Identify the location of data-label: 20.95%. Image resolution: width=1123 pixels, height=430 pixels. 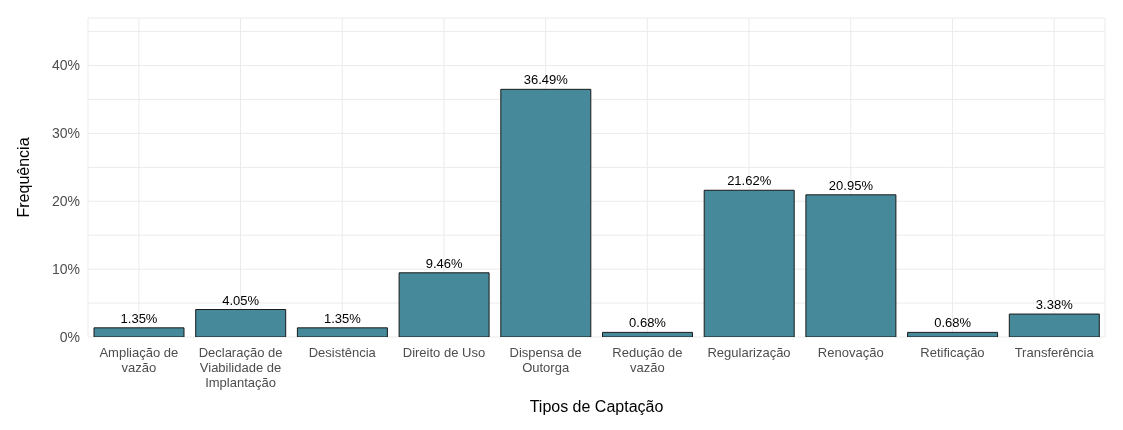
(851, 185).